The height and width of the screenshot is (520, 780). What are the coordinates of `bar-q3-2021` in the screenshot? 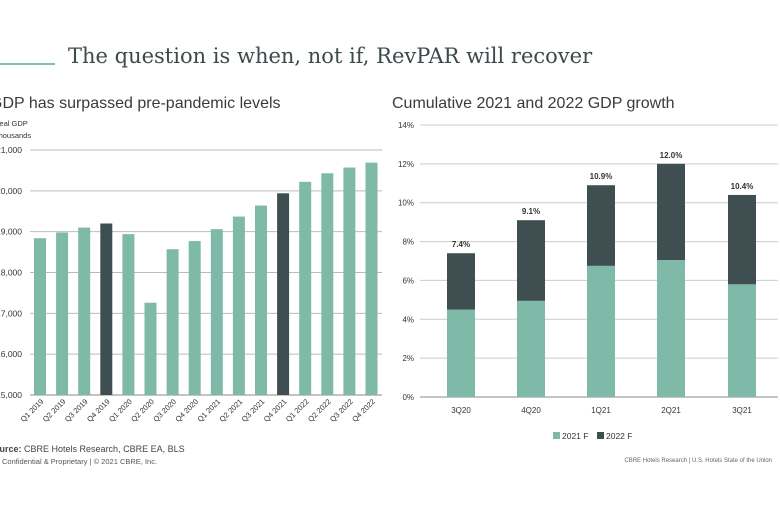 It's located at (261, 300).